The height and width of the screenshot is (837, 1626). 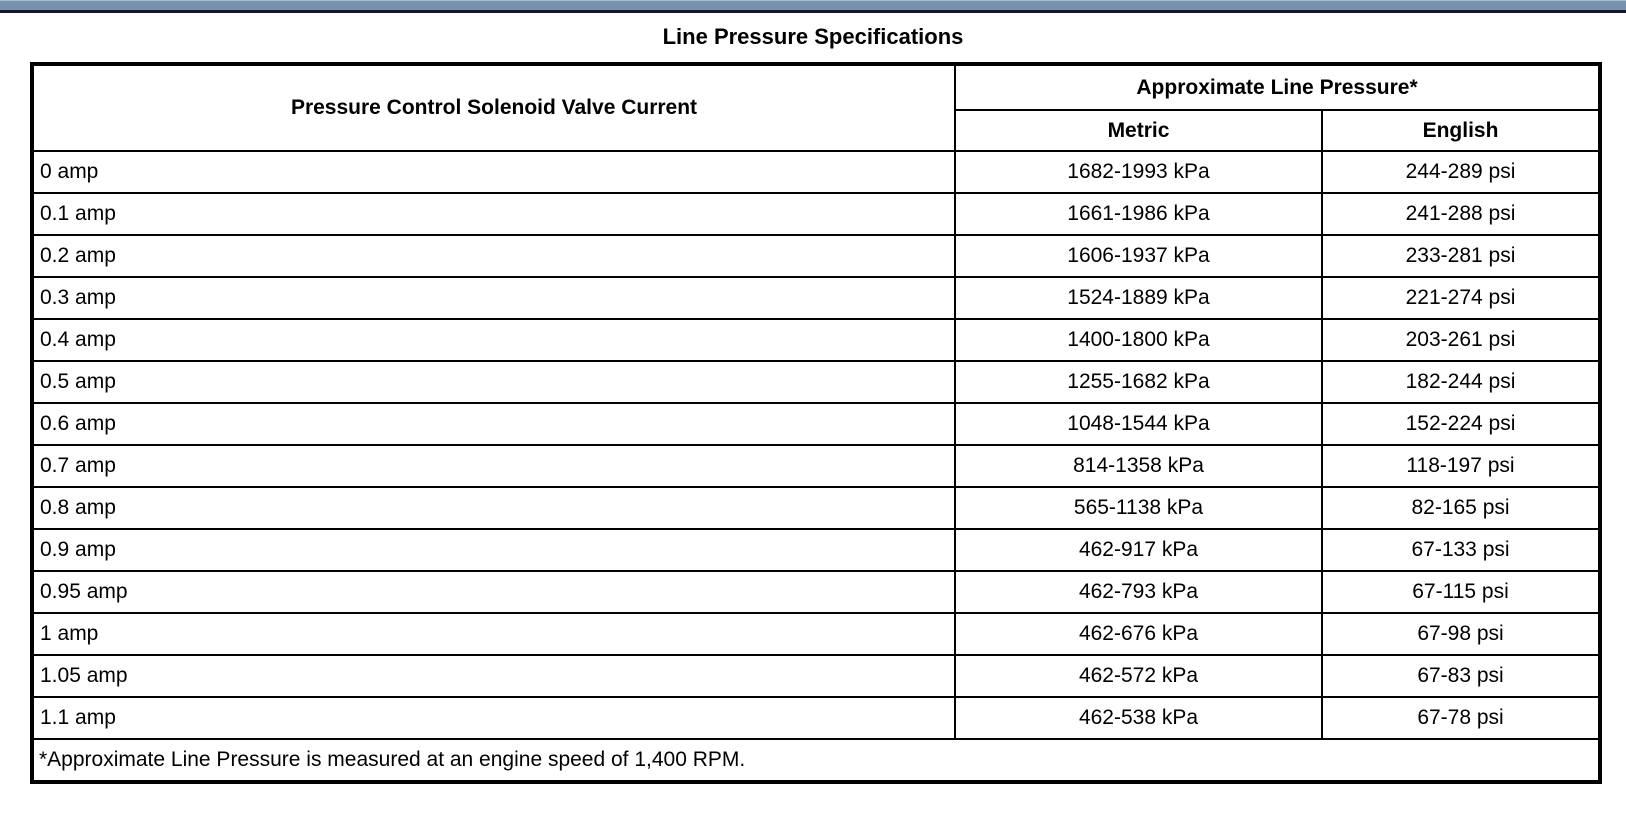 I want to click on cell-english: 67-78 psi, so click(x=1461, y=718).